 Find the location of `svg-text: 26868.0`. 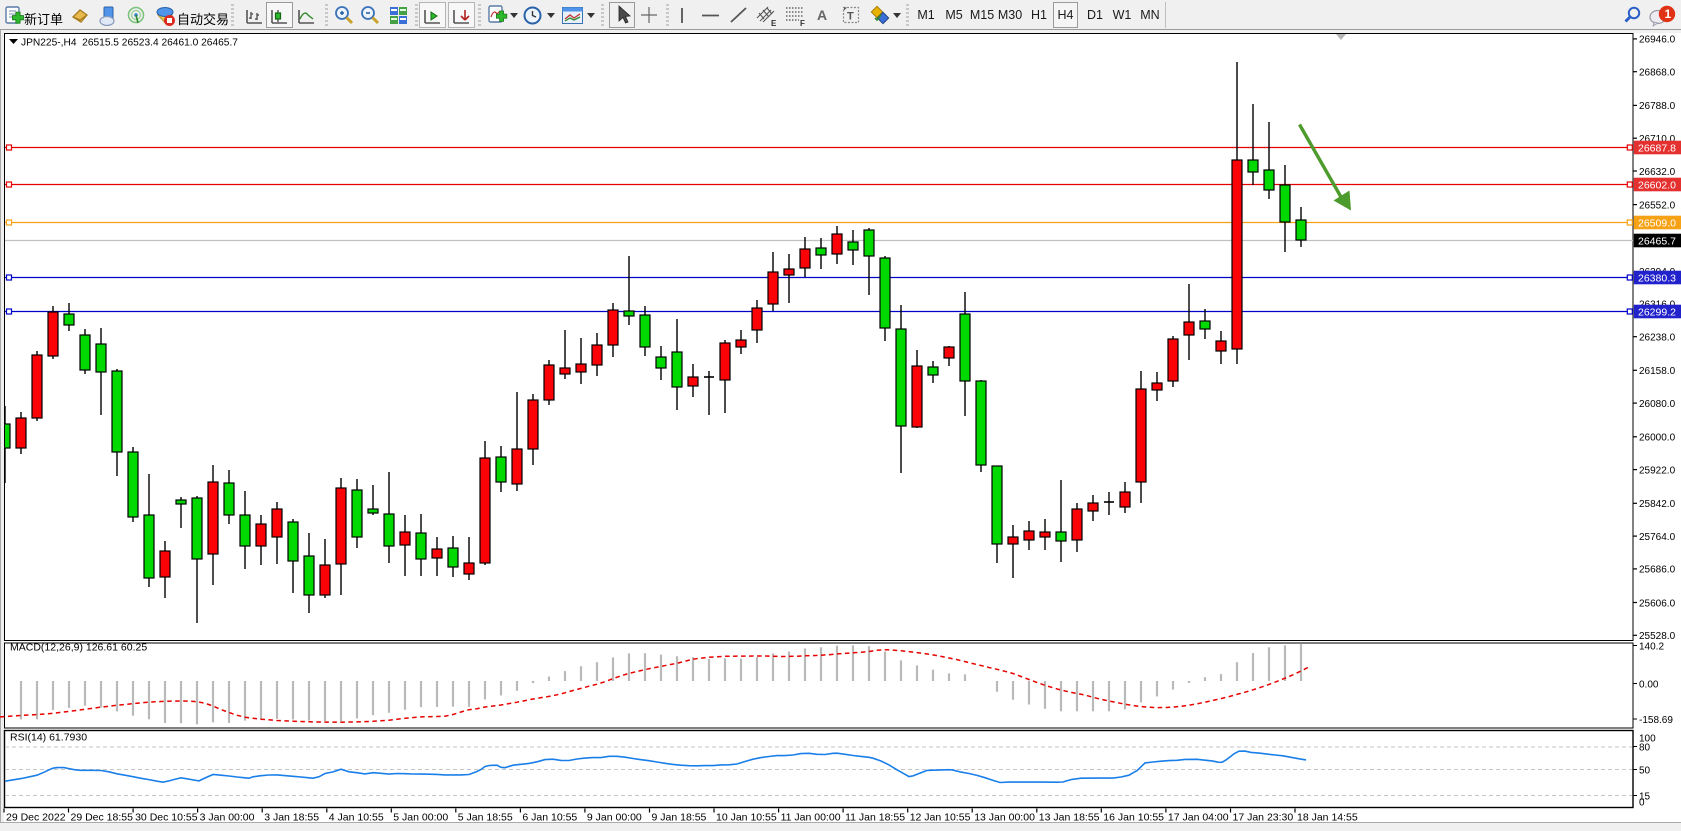

svg-text: 26868.0 is located at coordinates (1657, 73).